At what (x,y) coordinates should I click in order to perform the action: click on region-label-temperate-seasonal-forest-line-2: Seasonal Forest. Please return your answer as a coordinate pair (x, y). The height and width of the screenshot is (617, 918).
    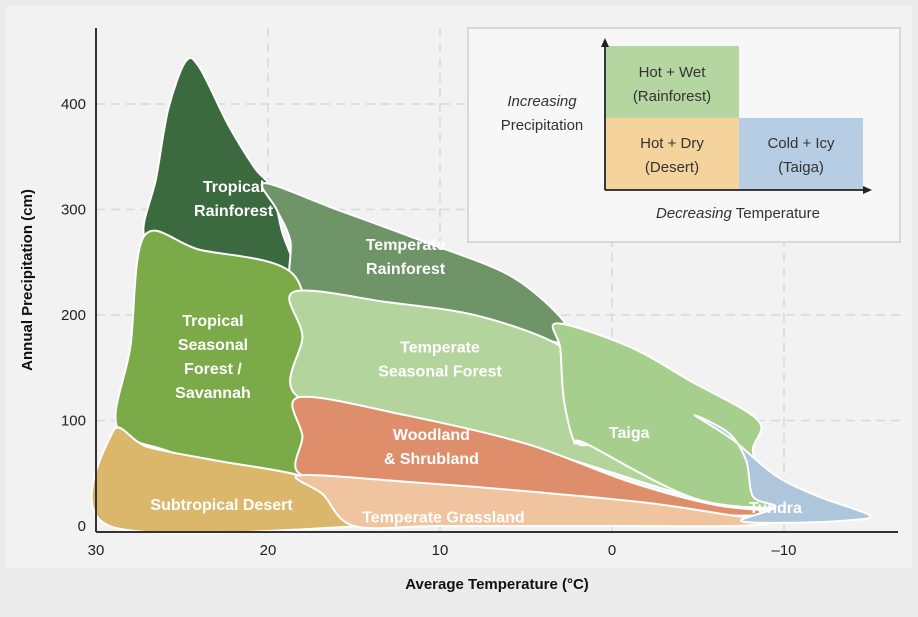
    Looking at the image, I should click on (440, 371).